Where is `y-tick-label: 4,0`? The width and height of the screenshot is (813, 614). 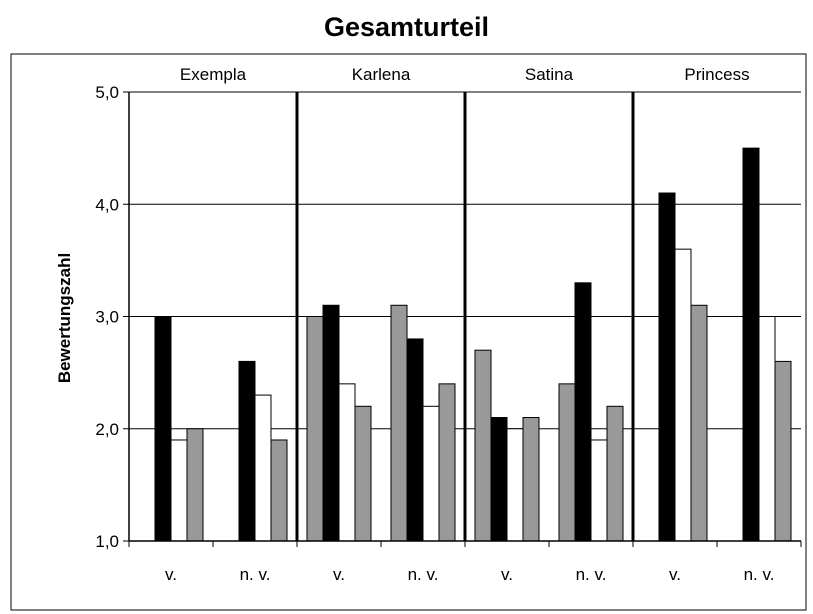
y-tick-label: 4,0 is located at coordinates (107, 204).